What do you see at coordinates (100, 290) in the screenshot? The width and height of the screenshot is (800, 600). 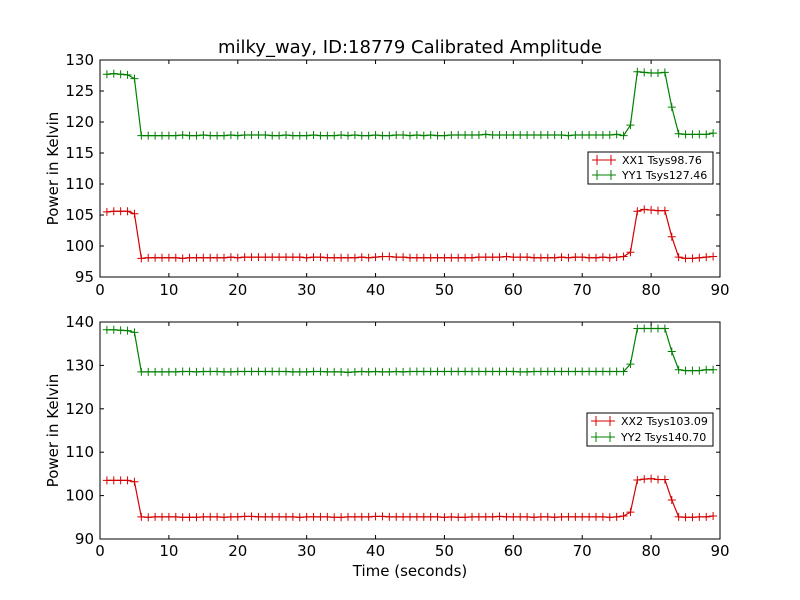 I see `x-tick-label: 0` at bounding box center [100, 290].